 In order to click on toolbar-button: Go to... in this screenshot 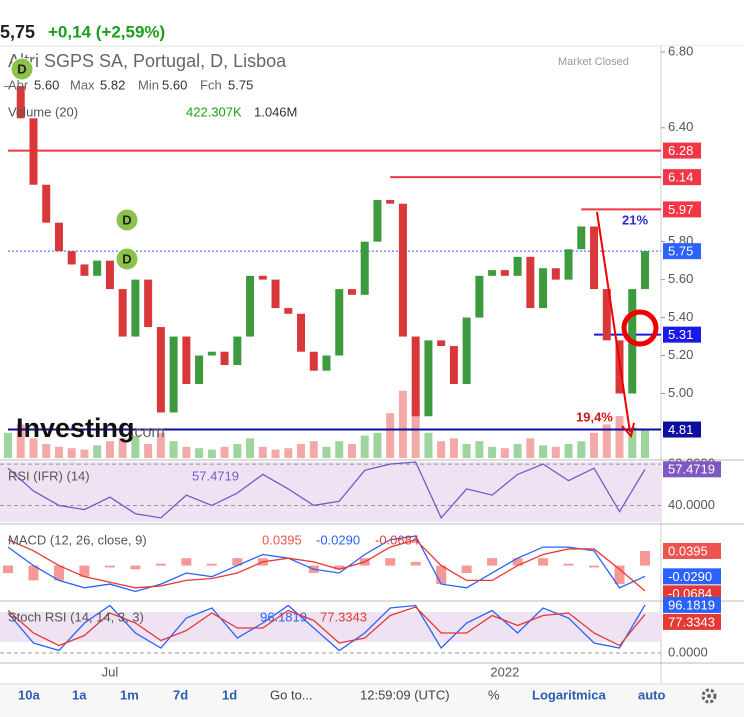, I will do `click(291, 694)`.